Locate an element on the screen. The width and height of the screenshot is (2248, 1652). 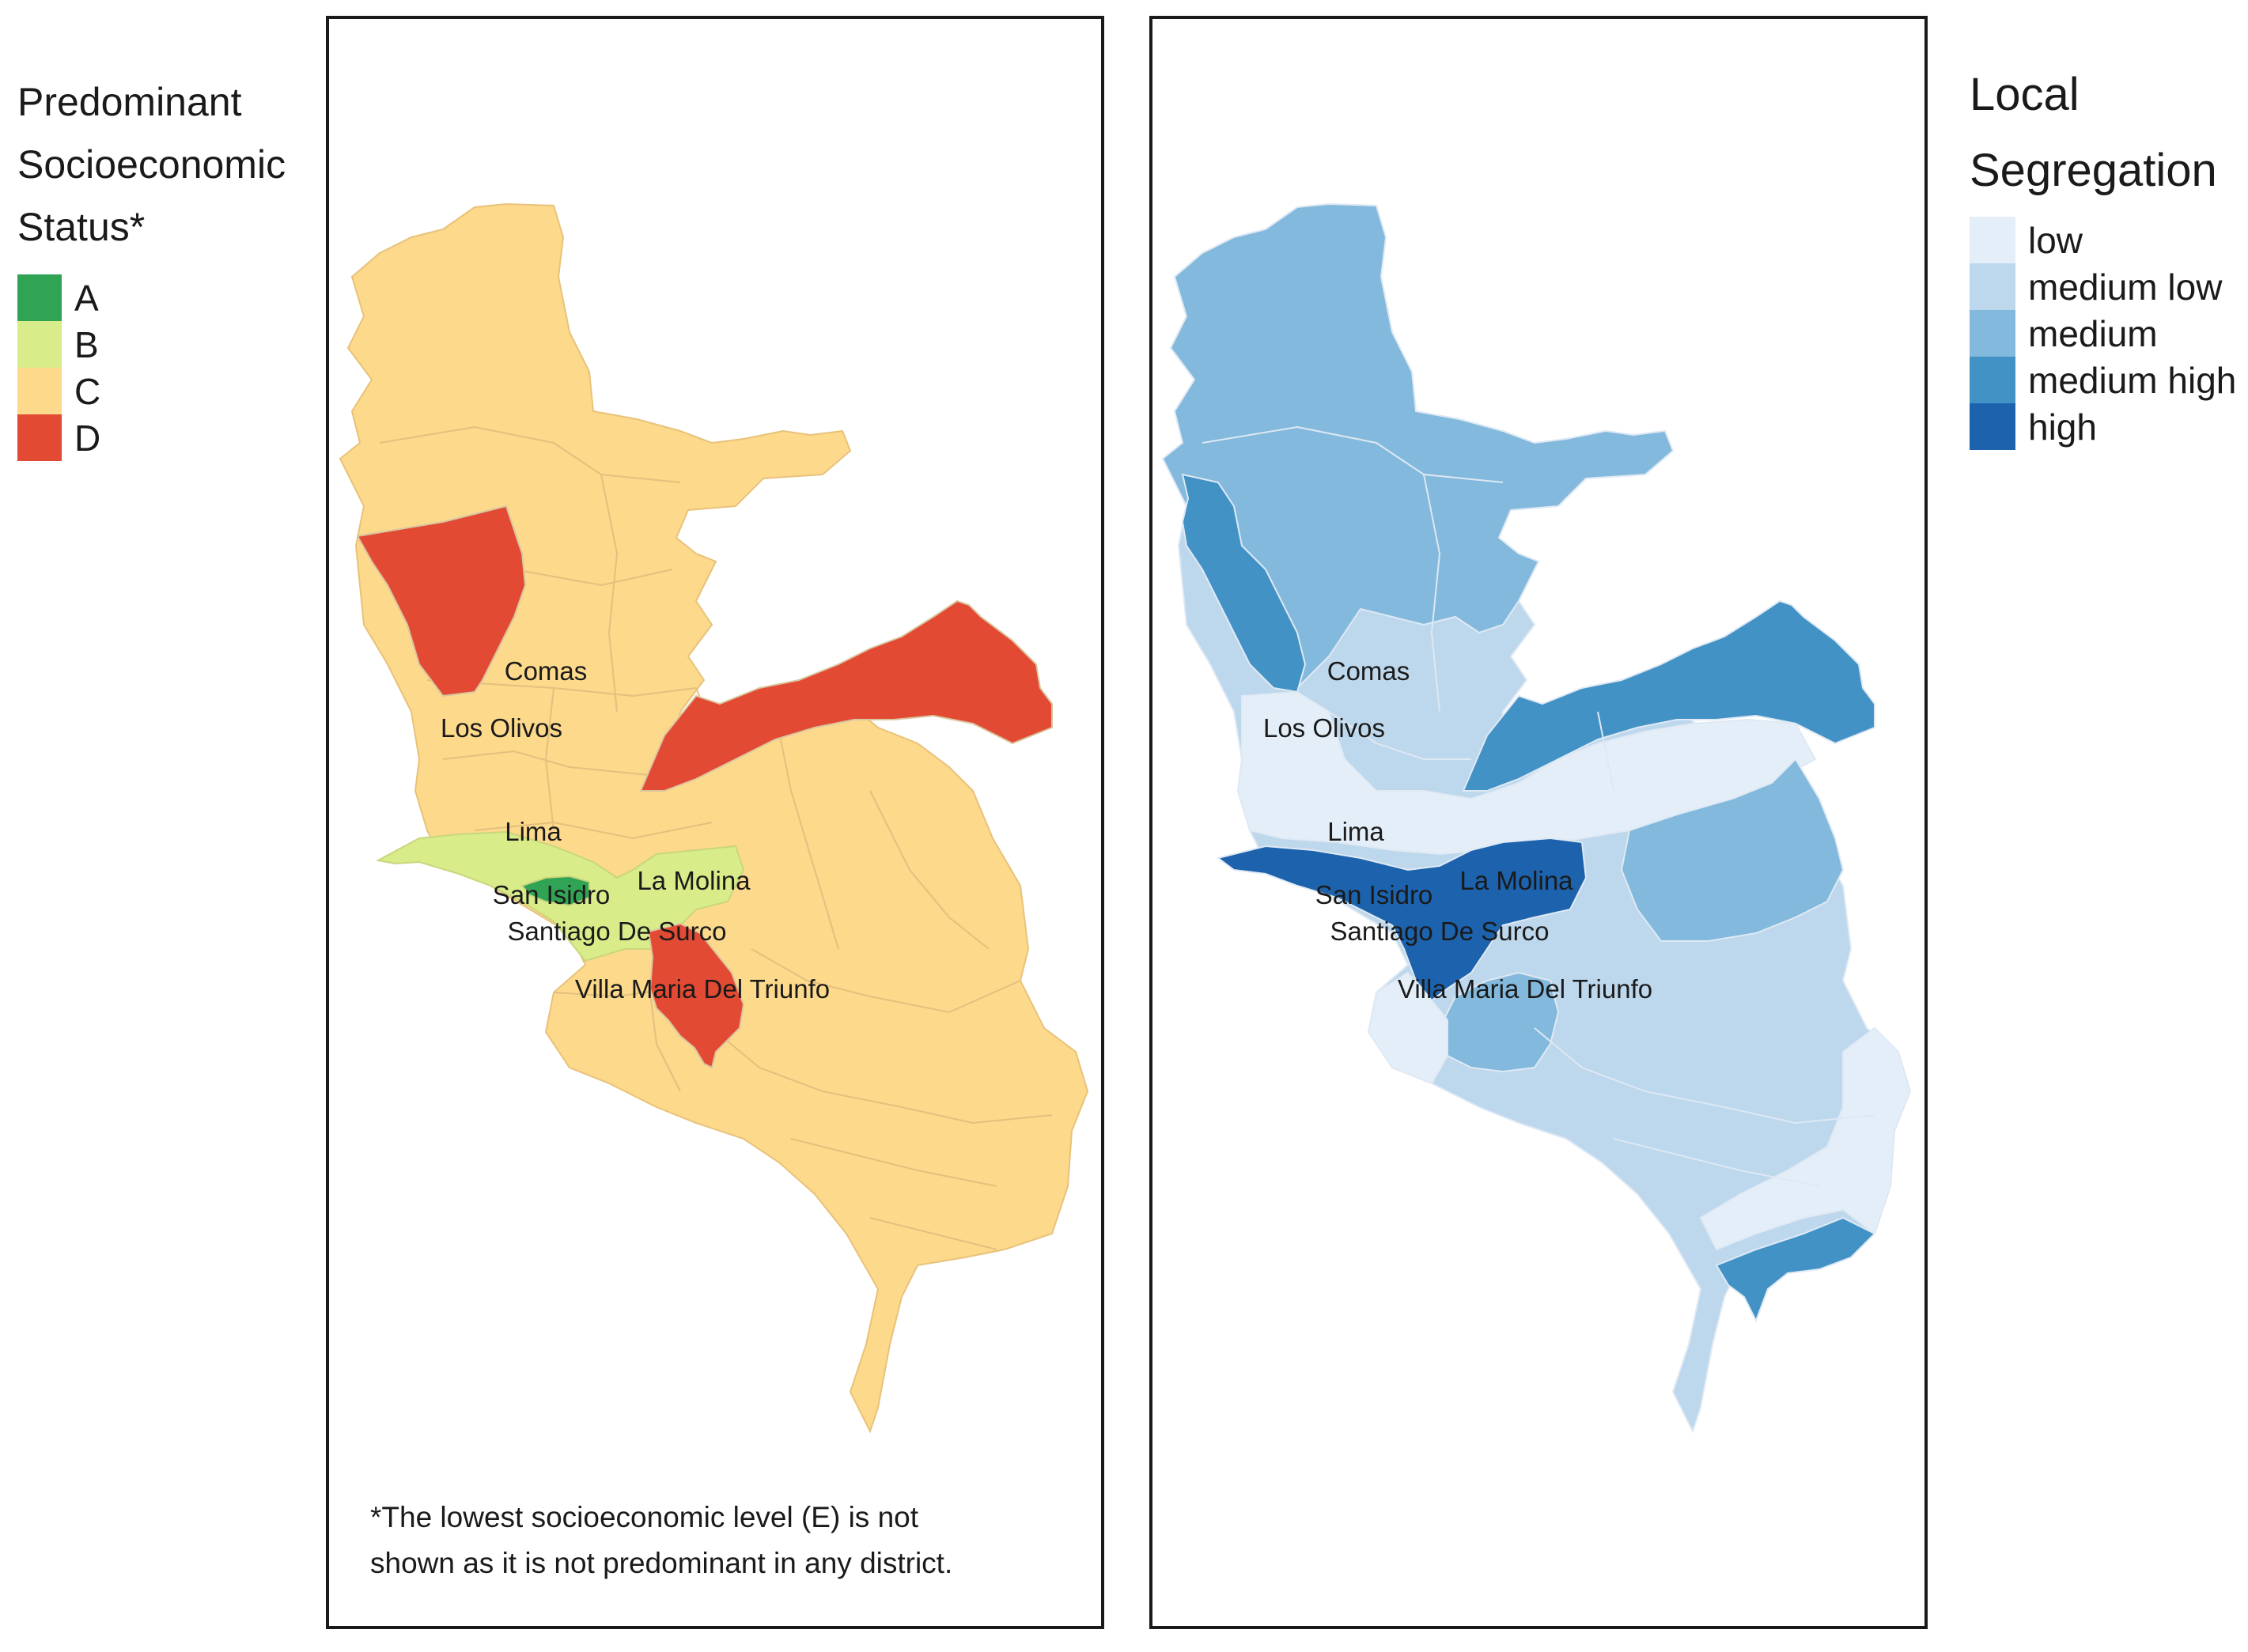
seg-low-region-southwest is located at coordinates (1407, 1028).